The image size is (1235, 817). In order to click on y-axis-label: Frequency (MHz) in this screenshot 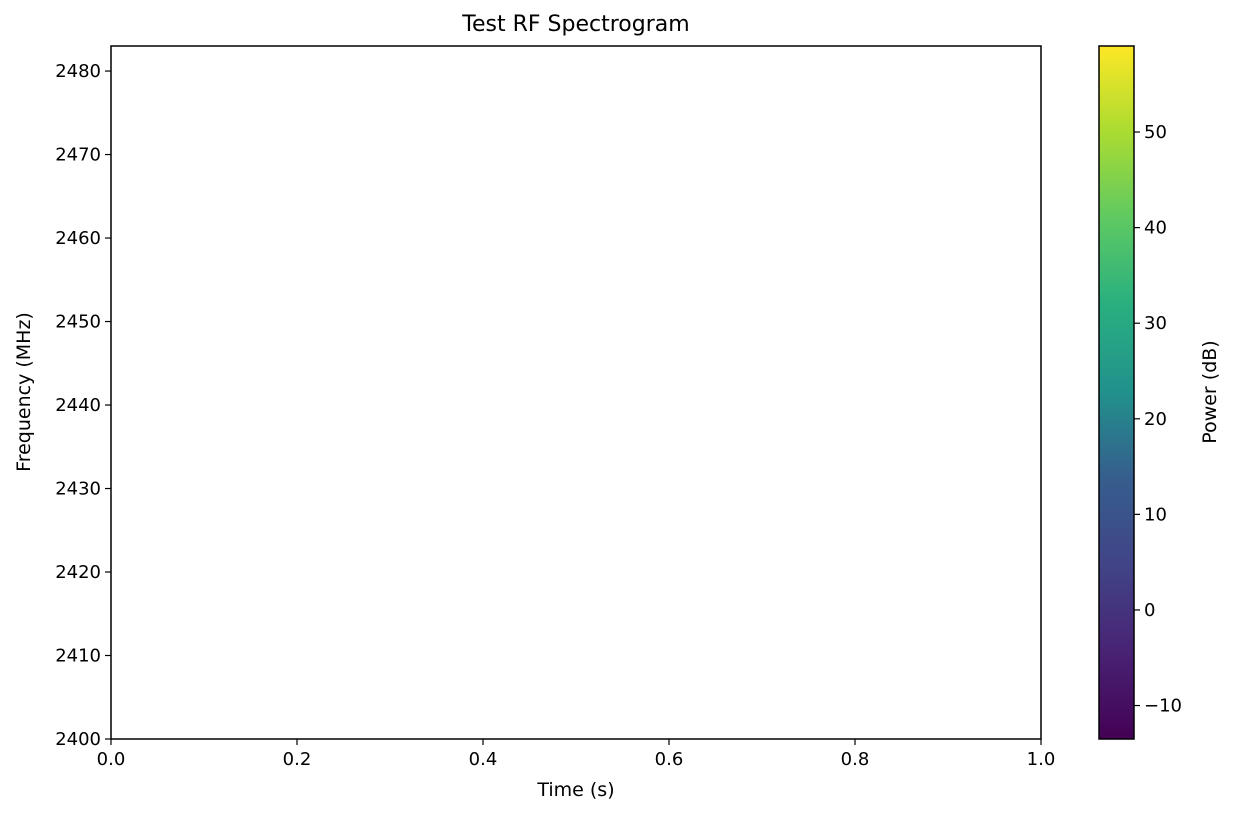, I will do `click(24, 392)`.